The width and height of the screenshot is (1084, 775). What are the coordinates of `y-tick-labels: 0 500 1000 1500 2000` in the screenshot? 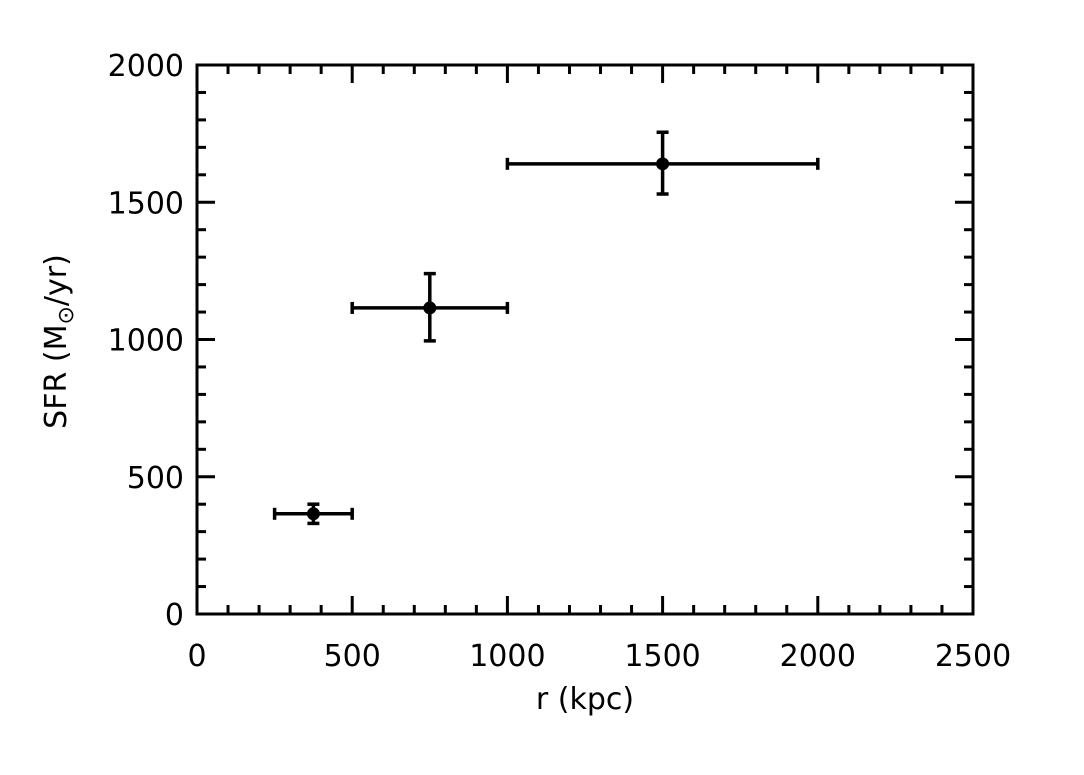 It's located at (146, 341).